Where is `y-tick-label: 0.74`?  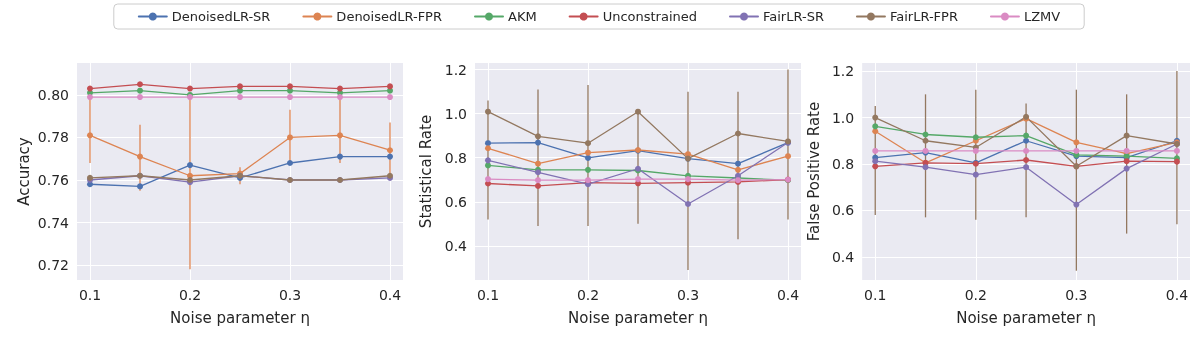 y-tick-label: 0.74 is located at coordinates (53, 222).